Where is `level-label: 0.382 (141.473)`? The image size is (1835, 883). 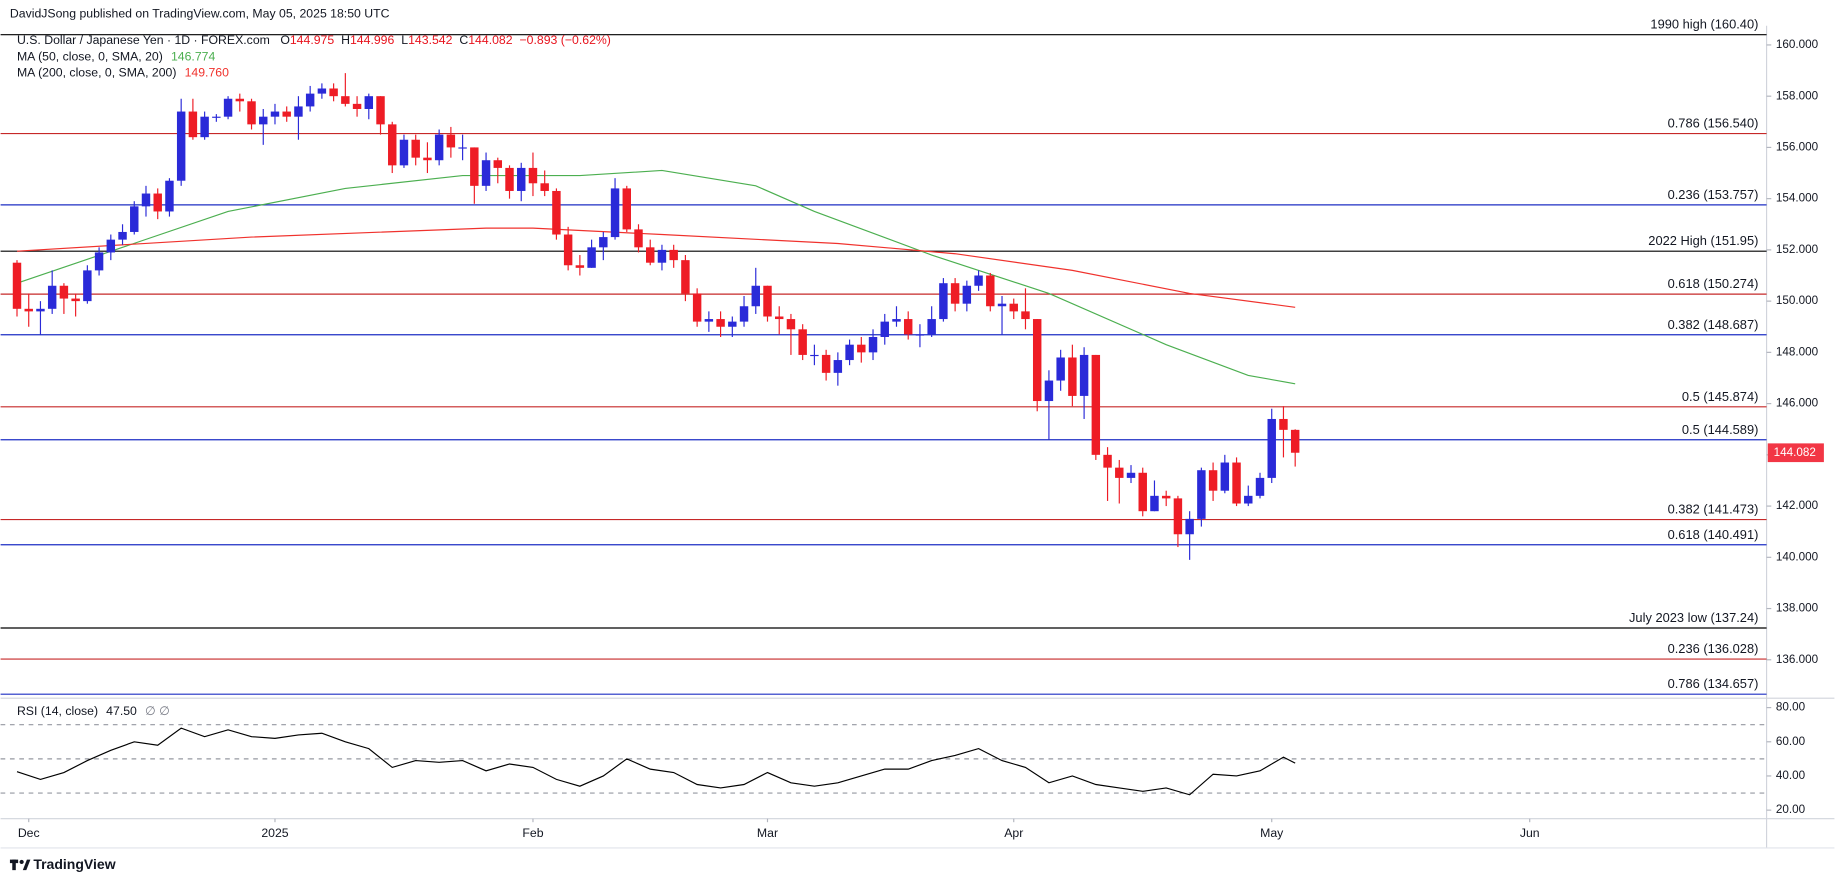
level-label: 0.382 (141.473) is located at coordinates (1713, 509).